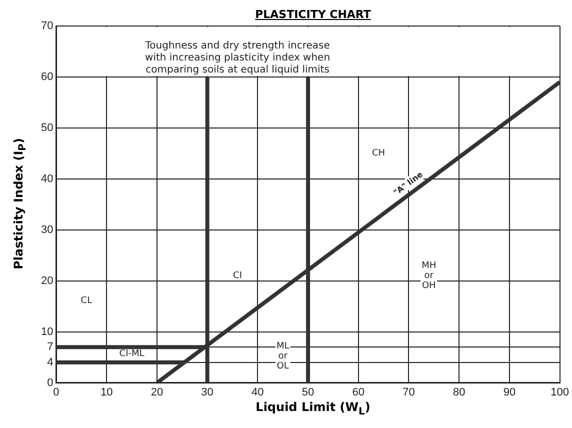  I want to click on y-tick-label: 70, so click(47, 26).